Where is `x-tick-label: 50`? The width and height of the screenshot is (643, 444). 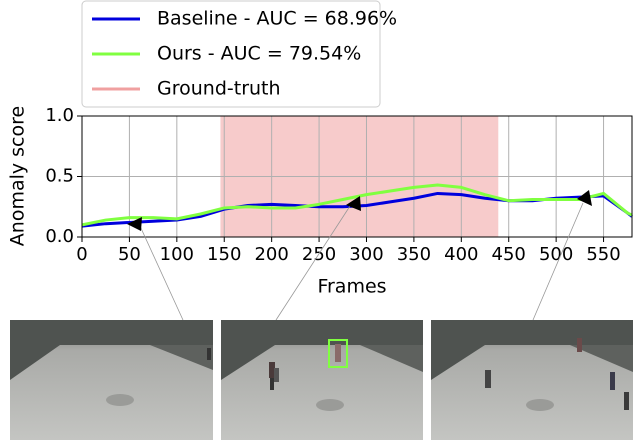 x-tick-label: 50 is located at coordinates (129, 254).